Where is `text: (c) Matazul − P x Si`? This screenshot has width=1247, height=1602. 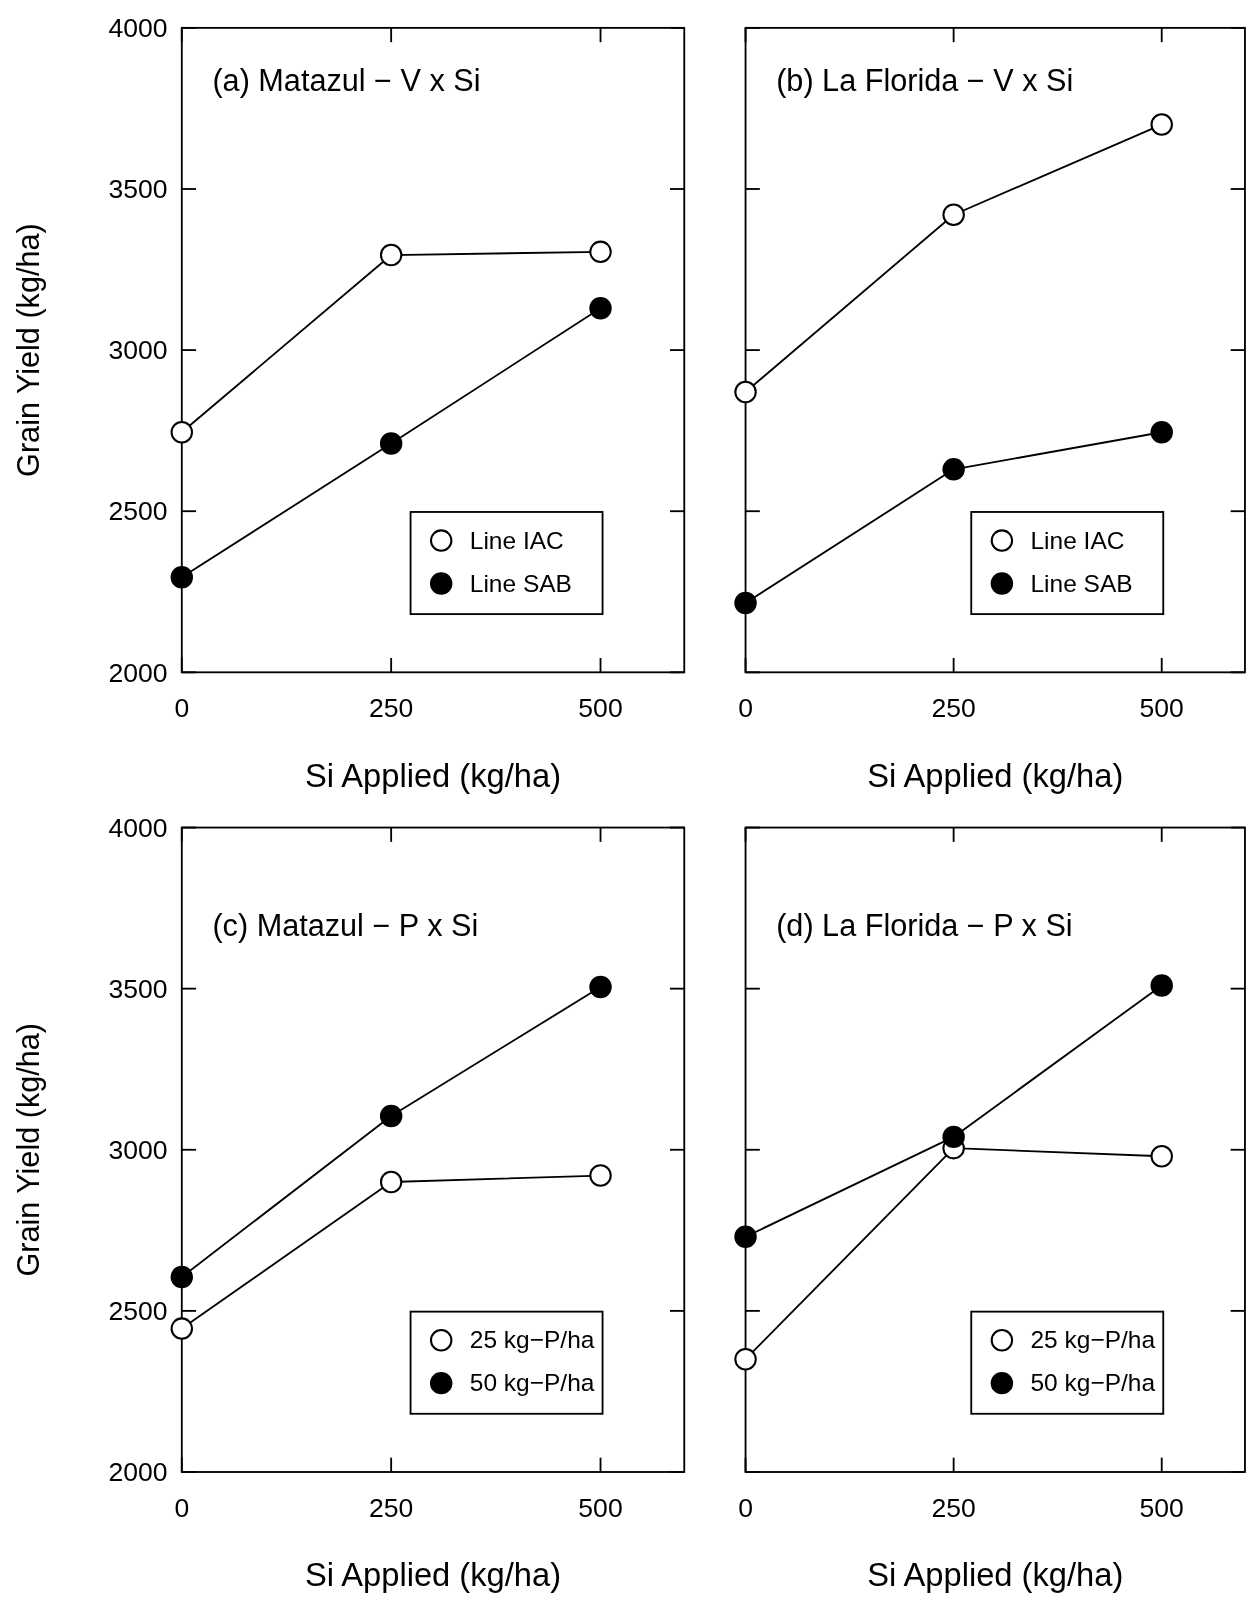
text: (c) Matazul − P x Si is located at coordinates (345, 925).